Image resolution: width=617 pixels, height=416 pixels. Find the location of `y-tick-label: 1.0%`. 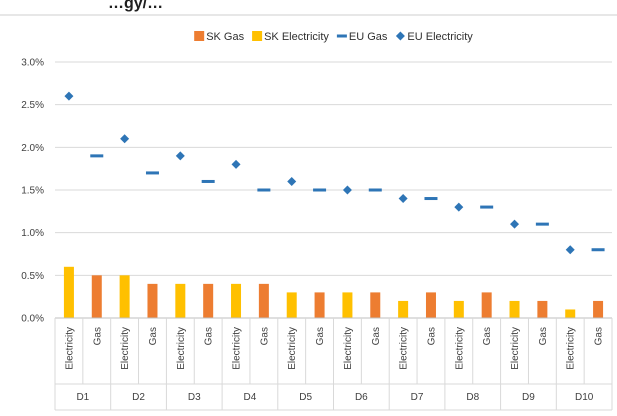

y-tick-label: 1.0% is located at coordinates (32, 233).